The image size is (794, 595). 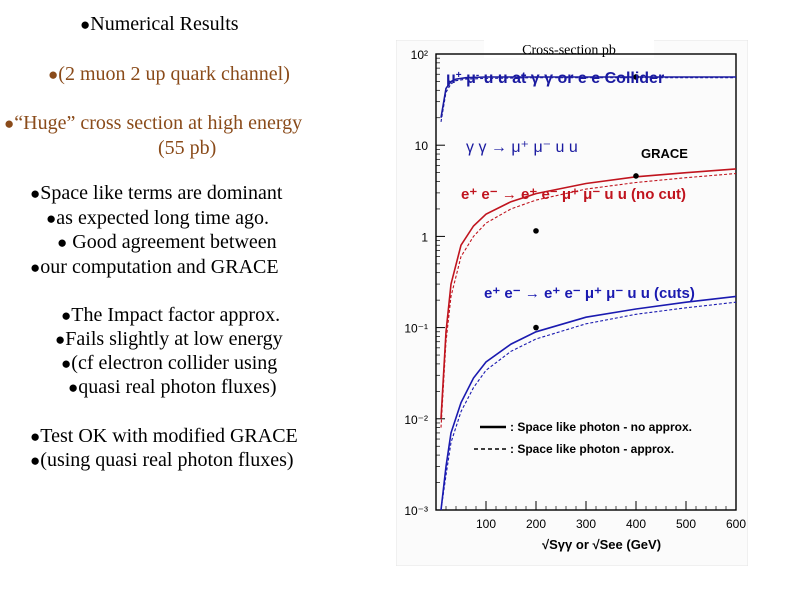 What do you see at coordinates (159, 267) in the screenshot?
I see `space-text-4: our computation and GRACE` at bounding box center [159, 267].